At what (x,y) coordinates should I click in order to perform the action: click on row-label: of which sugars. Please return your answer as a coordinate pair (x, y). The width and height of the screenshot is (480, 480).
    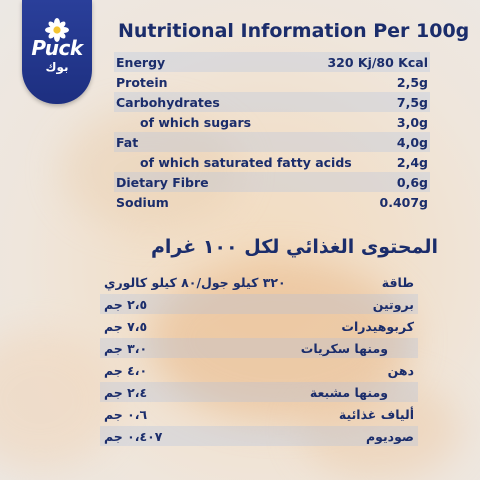
    Looking at the image, I should click on (196, 122).